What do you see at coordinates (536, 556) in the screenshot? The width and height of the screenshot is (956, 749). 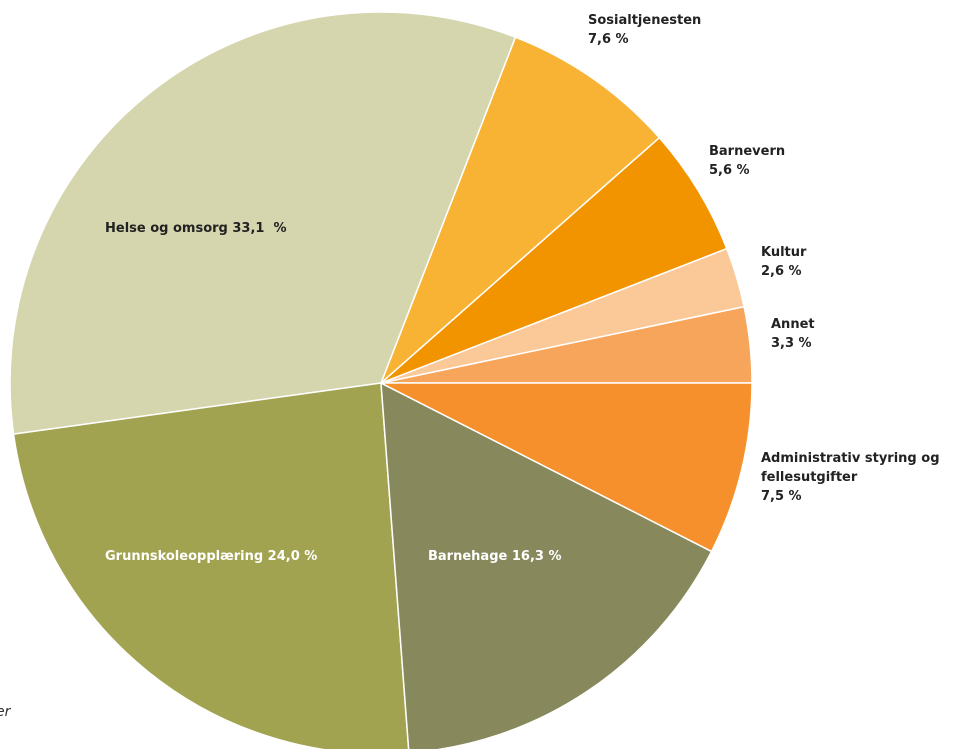 I see `value-label: 16,3 %` at bounding box center [536, 556].